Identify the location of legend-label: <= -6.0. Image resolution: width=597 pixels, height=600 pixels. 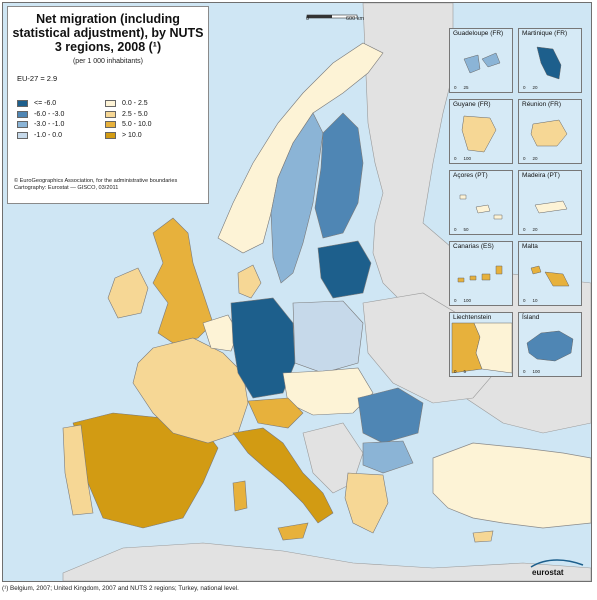
(45, 103).